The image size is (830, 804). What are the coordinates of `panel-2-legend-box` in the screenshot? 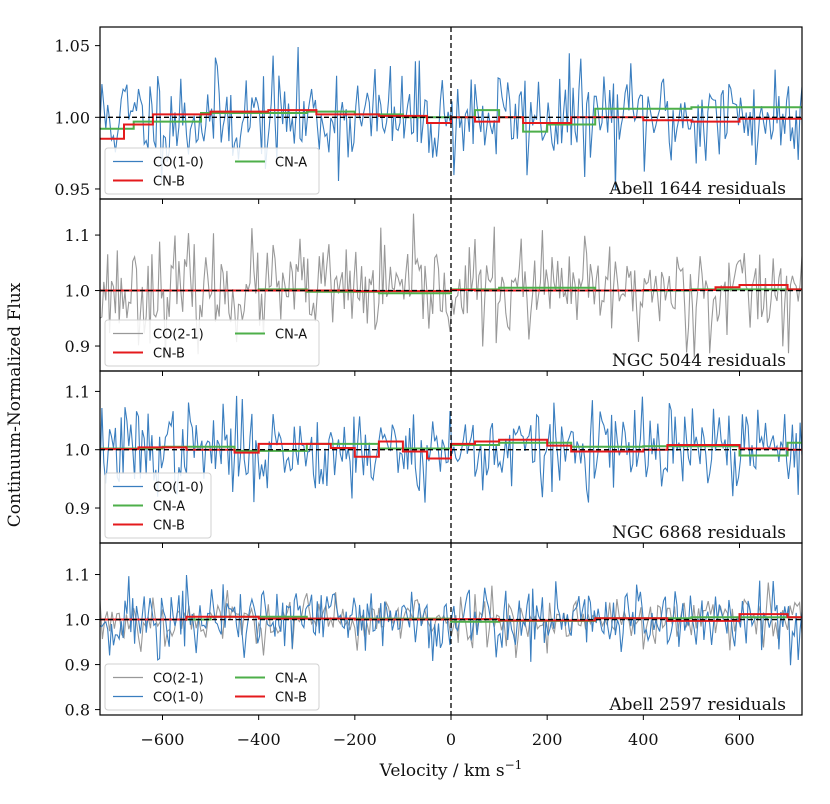 It's located at (212, 343).